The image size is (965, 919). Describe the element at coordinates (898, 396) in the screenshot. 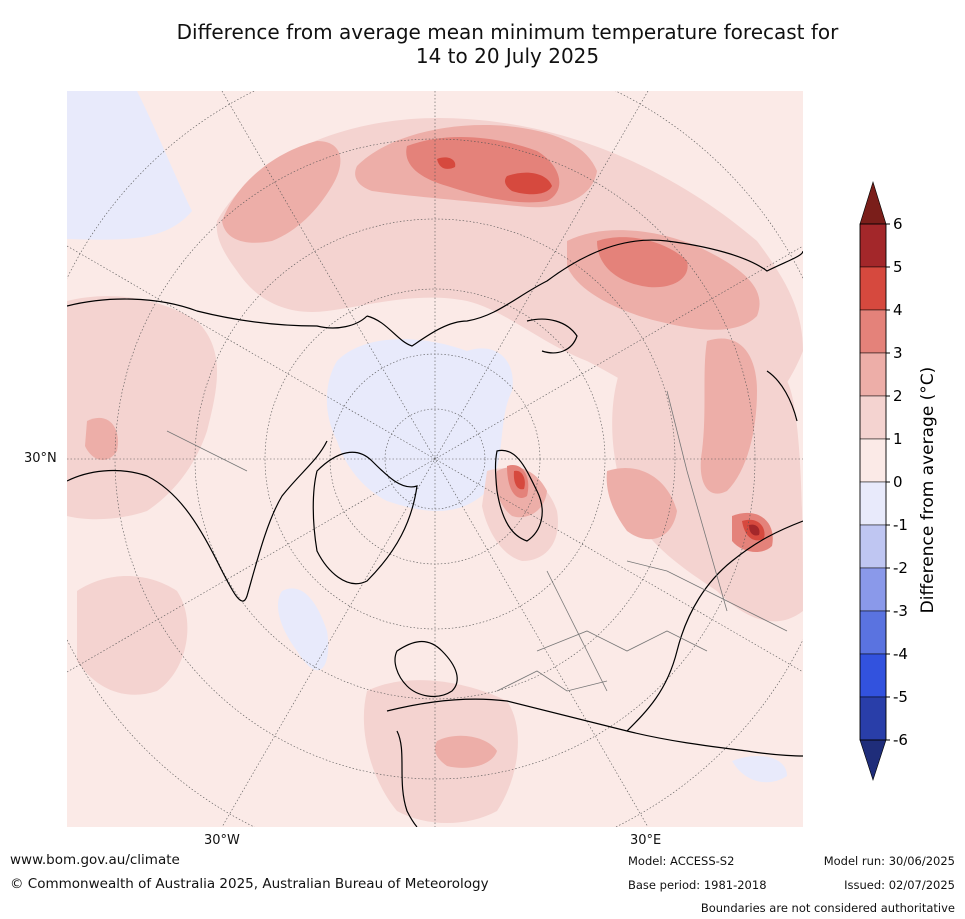

I see `colorbar-tick-label: 2` at that location.